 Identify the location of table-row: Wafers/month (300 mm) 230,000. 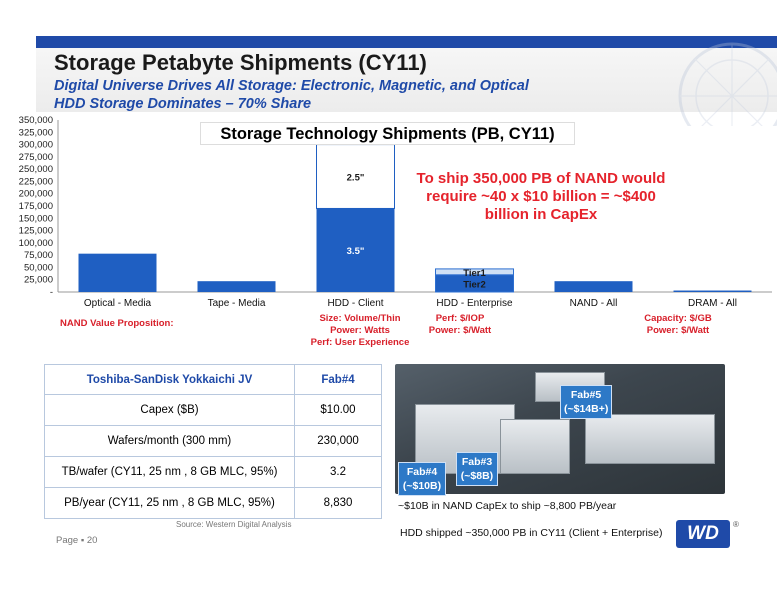
(213, 441).